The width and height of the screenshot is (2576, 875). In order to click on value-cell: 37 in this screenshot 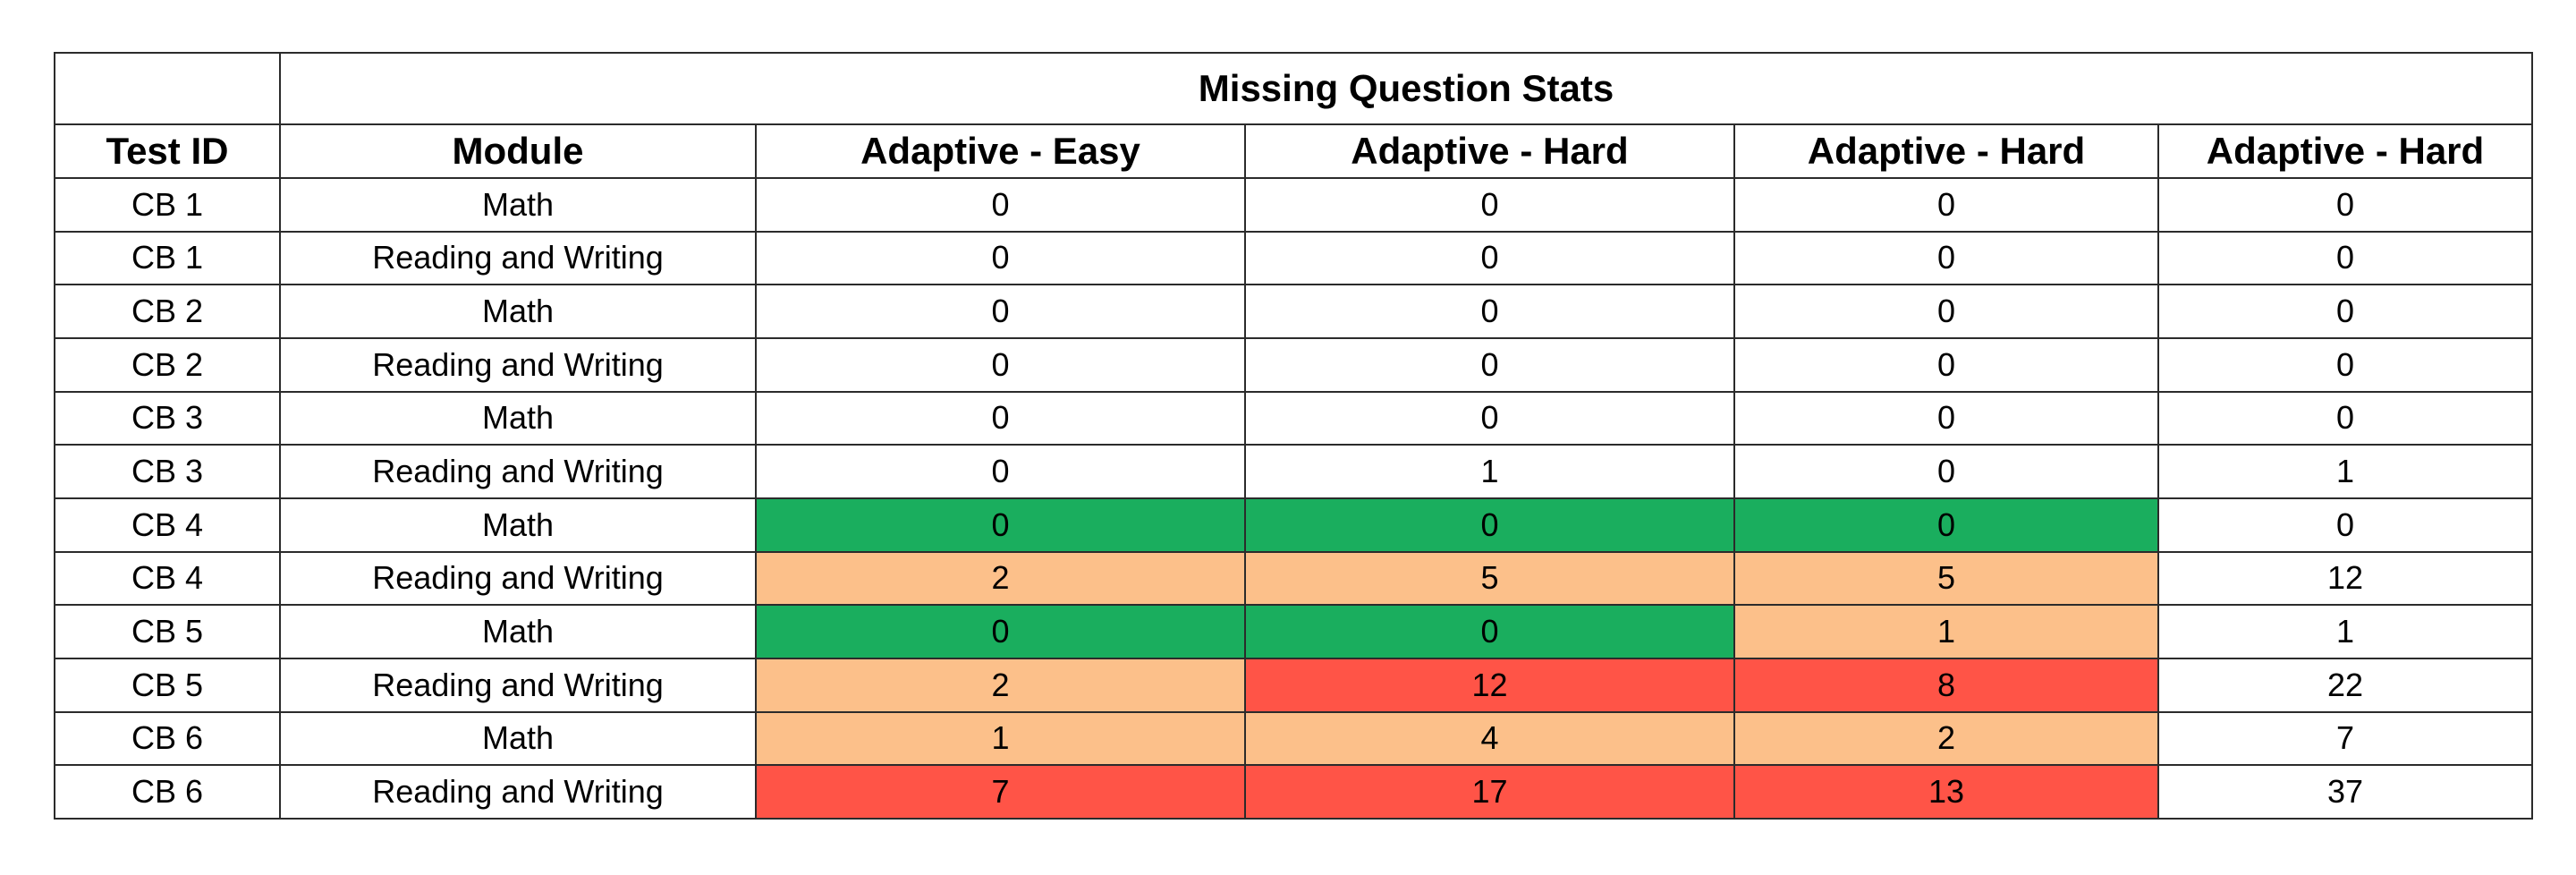, I will do `click(2345, 792)`.